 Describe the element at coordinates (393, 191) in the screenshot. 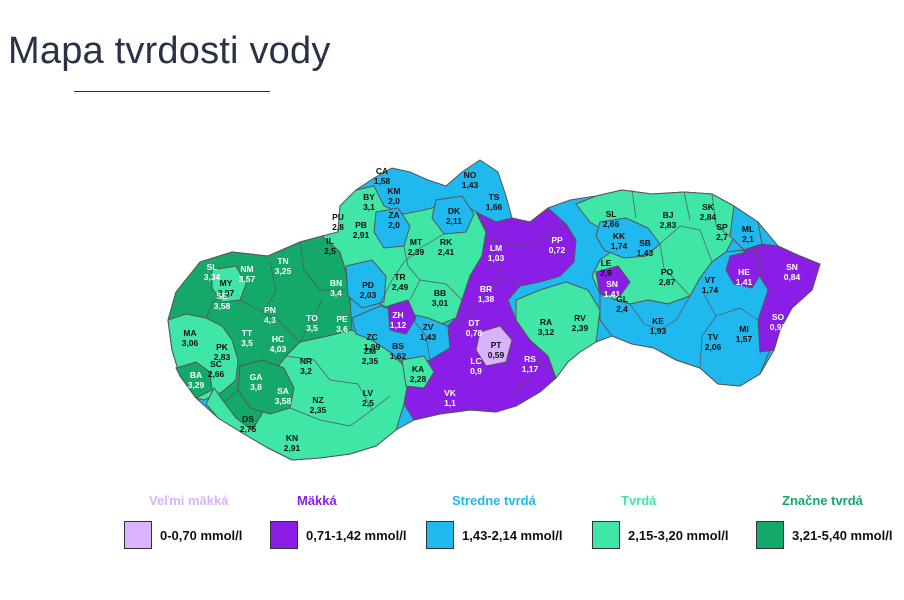

I see `district-code-km: KM` at that location.